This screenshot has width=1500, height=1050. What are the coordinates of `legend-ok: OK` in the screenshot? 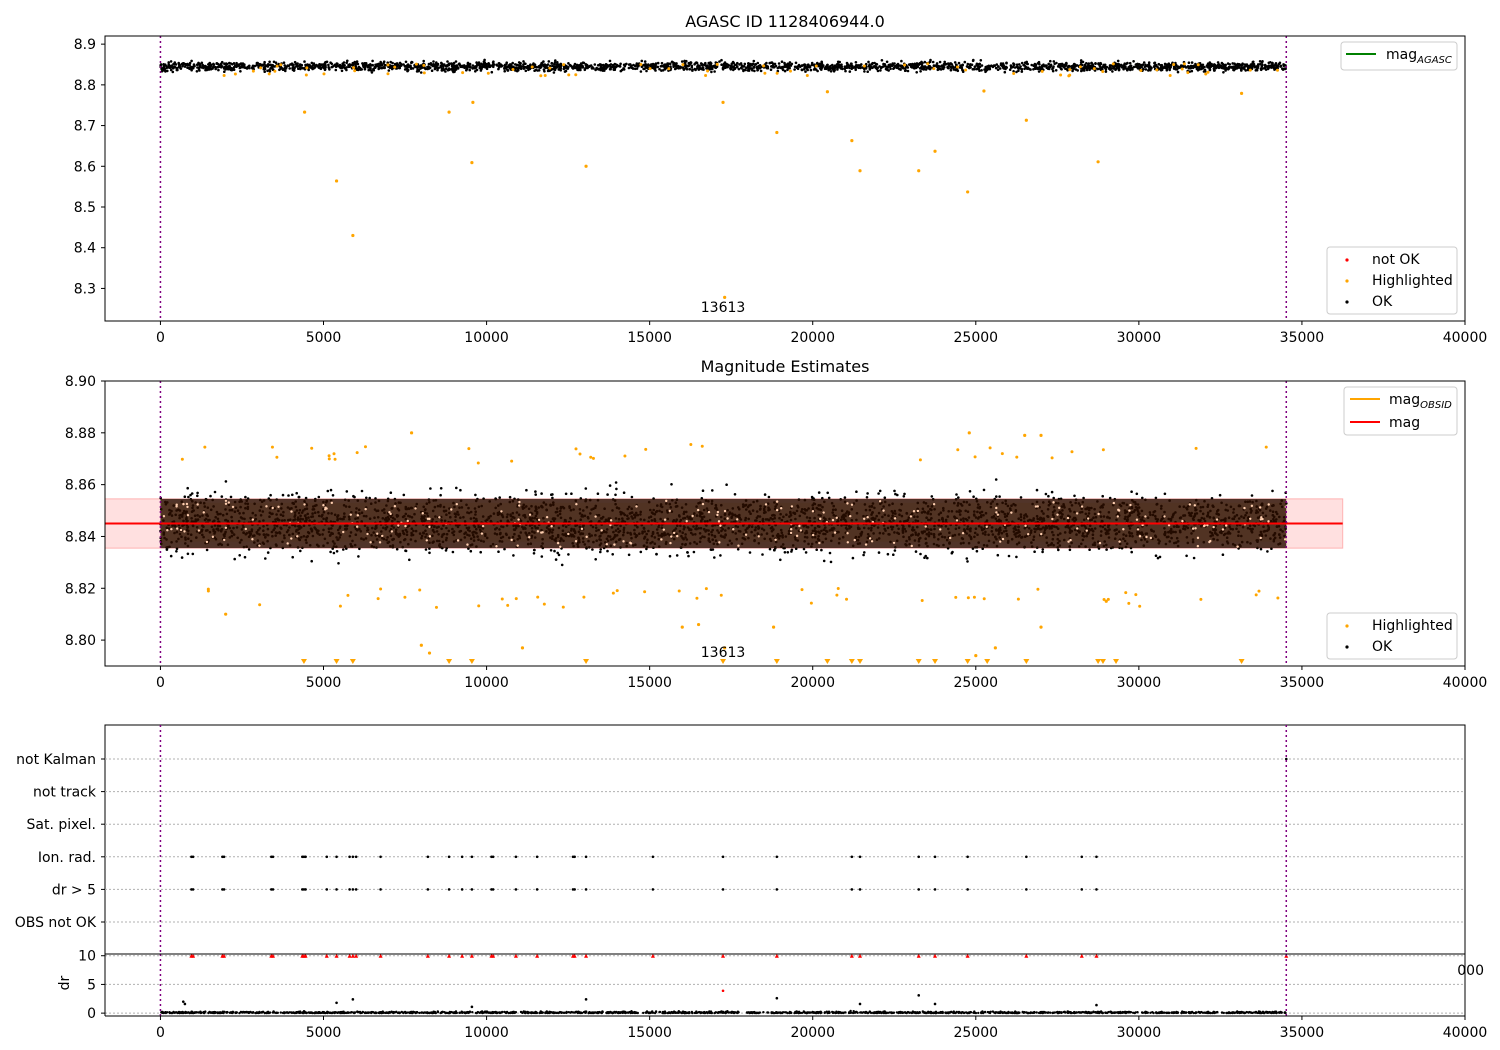 It's located at (1382, 302).